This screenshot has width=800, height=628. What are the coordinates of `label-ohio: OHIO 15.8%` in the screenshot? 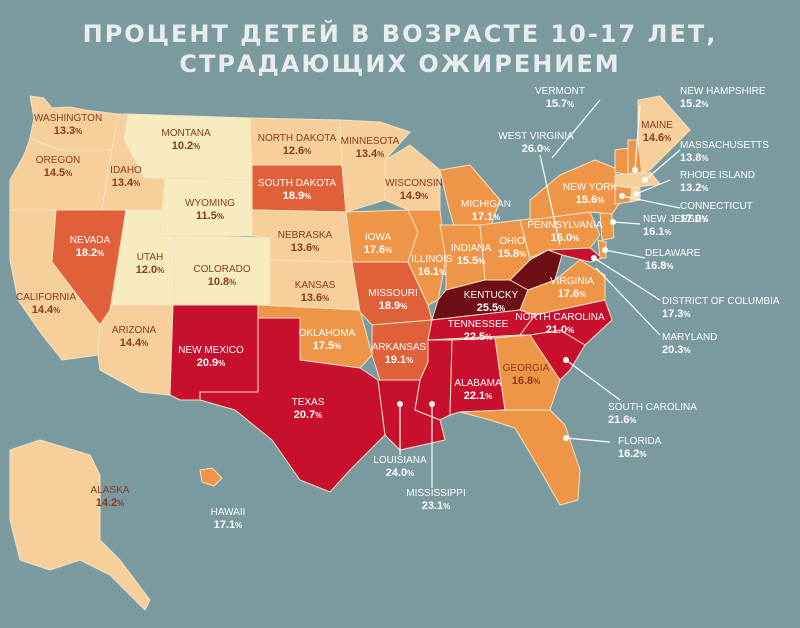 It's located at (512, 248).